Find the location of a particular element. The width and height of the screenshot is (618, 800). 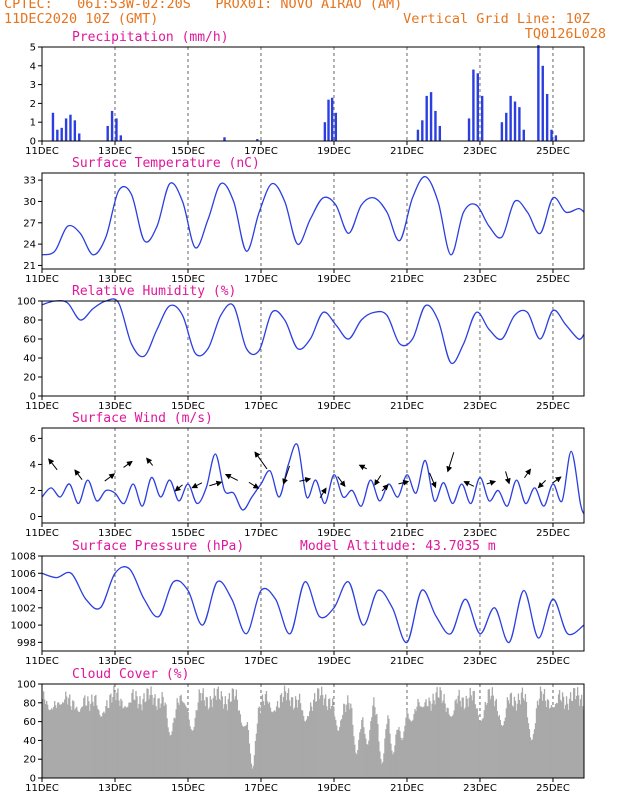

y-tick-label: 6 is located at coordinates (33, 439).